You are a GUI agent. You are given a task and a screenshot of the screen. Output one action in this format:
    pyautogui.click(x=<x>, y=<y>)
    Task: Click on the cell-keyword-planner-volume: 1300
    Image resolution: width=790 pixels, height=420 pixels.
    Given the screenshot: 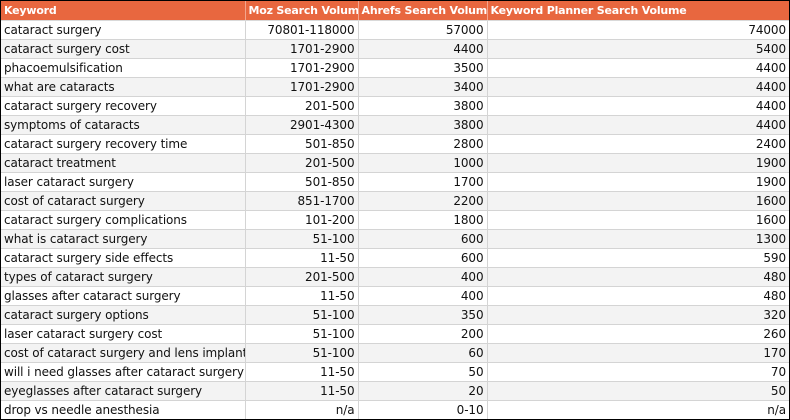 What is the action you would take?
    pyautogui.click(x=638, y=239)
    